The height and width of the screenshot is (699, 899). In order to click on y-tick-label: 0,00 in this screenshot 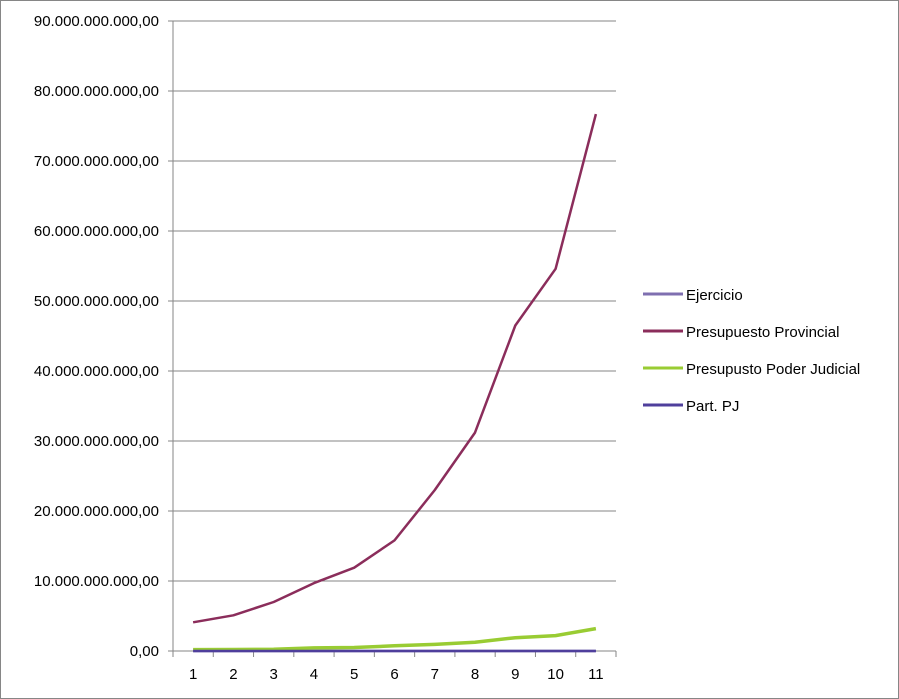, I will do `click(144, 651)`.